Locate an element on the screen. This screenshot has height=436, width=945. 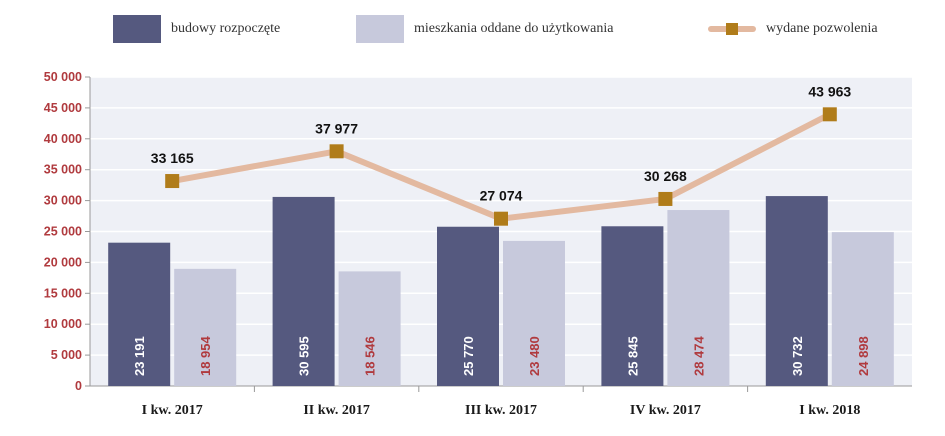
ytick-label: 30 000 is located at coordinates (63, 201).